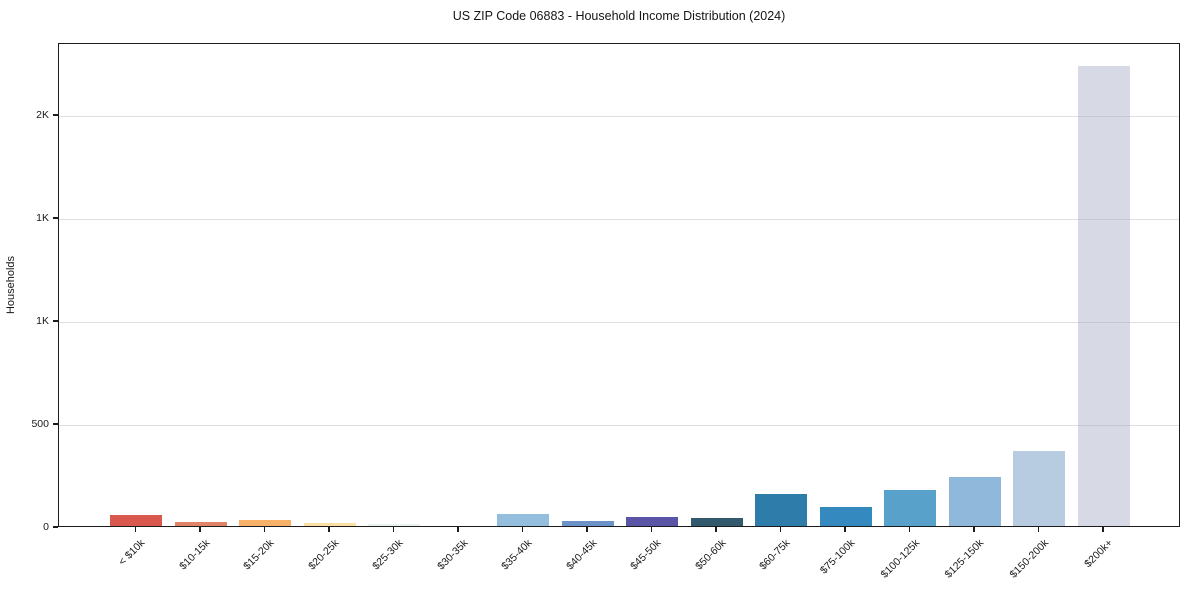  I want to click on y-tick-label: 0, so click(46, 527).